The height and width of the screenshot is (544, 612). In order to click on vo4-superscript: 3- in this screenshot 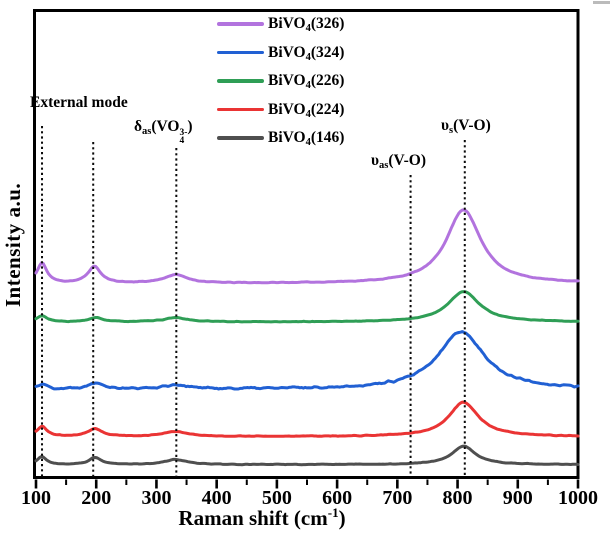, I will do `click(183, 133)`.